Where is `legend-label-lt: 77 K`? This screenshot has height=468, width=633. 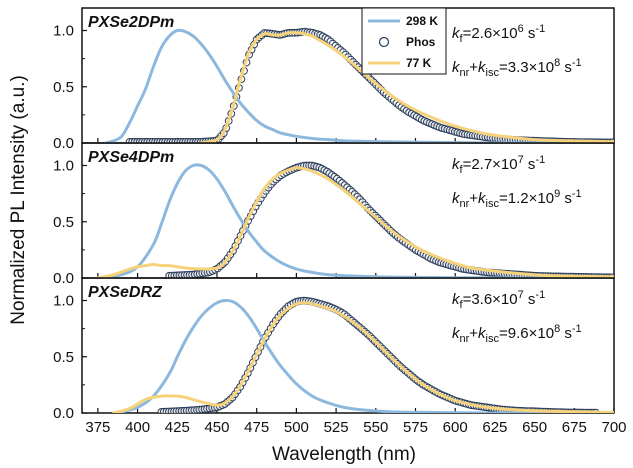
legend-label-lt: 77 K is located at coordinates (419, 63).